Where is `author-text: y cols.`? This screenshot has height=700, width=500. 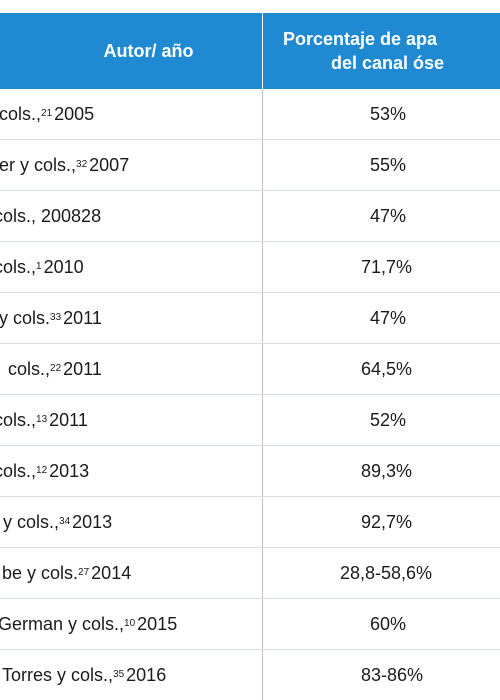
author-text: y cols. is located at coordinates (25, 317).